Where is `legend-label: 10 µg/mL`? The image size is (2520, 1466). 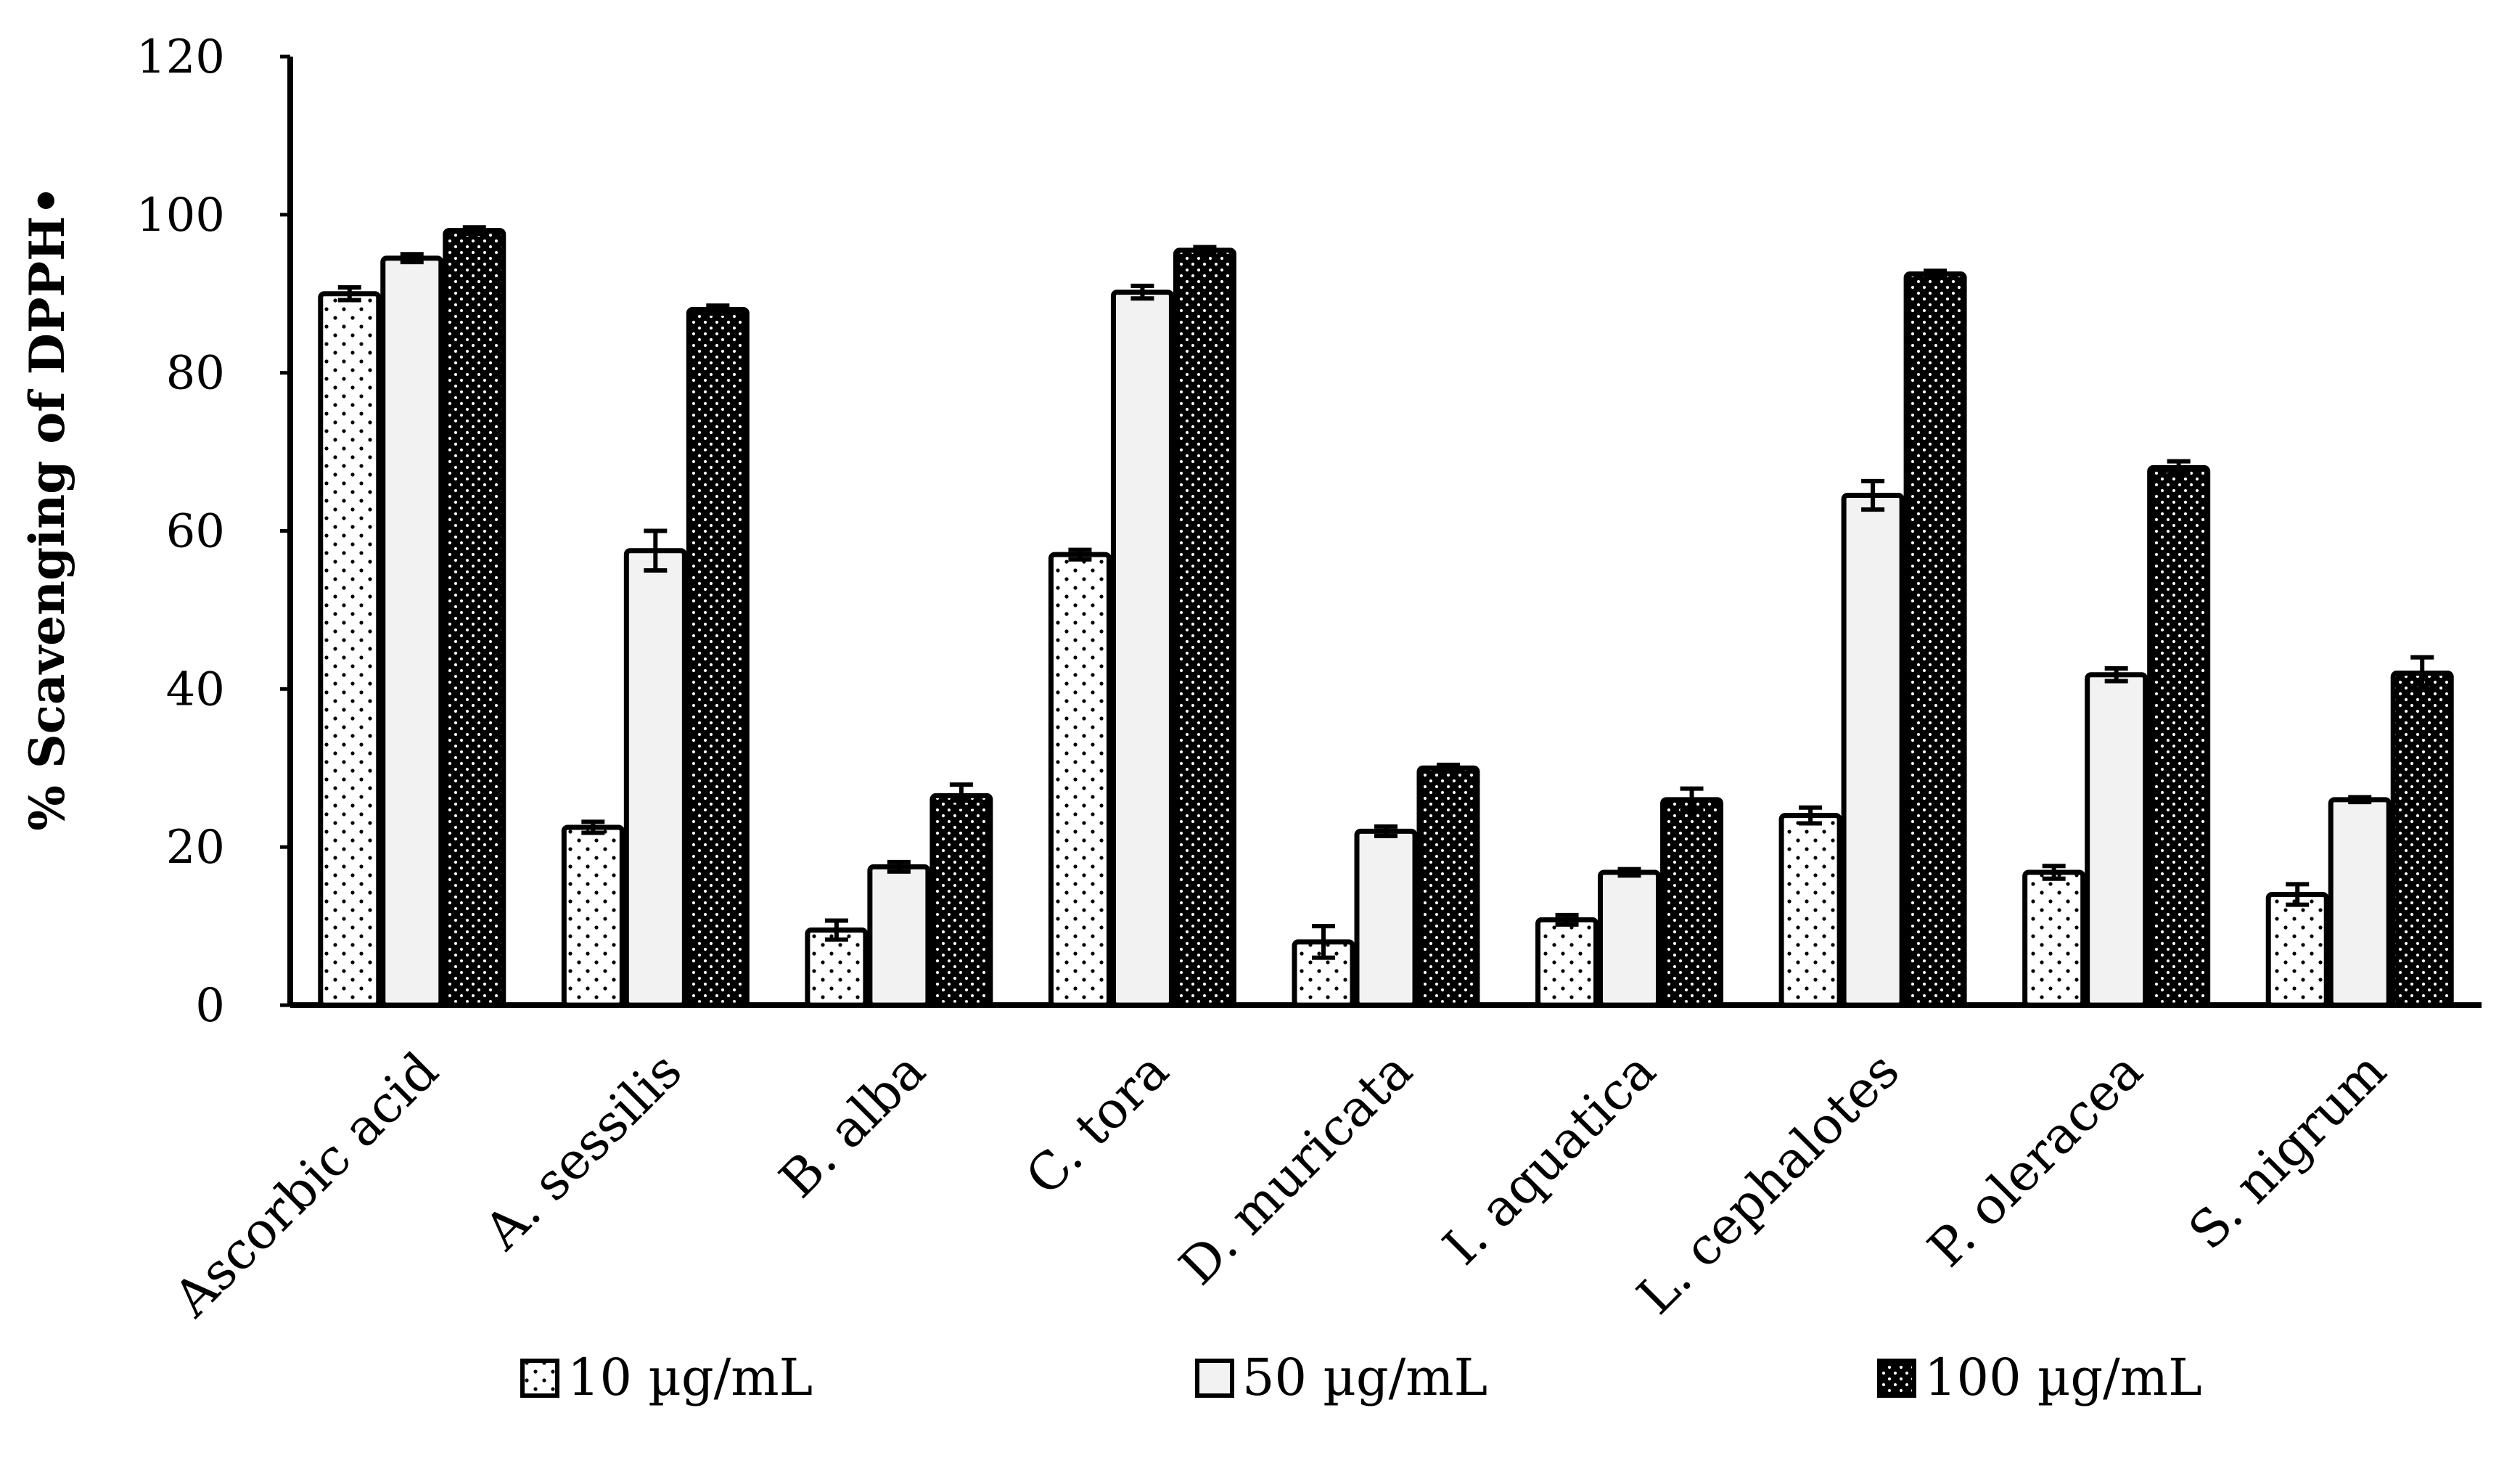 legend-label: 10 µg/mL is located at coordinates (690, 1377).